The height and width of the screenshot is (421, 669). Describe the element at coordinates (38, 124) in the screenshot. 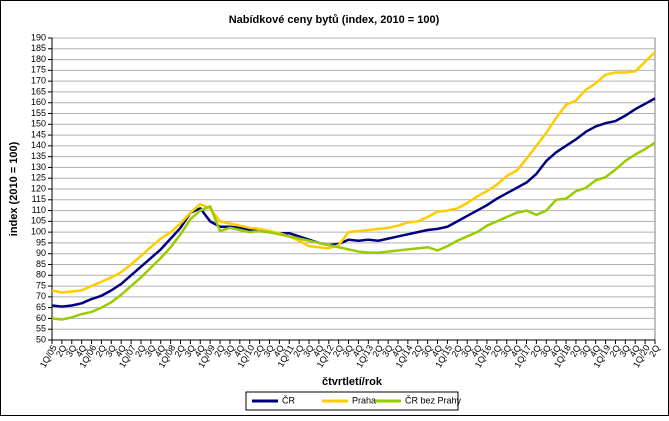

I see `y-tick-label: 150` at that location.